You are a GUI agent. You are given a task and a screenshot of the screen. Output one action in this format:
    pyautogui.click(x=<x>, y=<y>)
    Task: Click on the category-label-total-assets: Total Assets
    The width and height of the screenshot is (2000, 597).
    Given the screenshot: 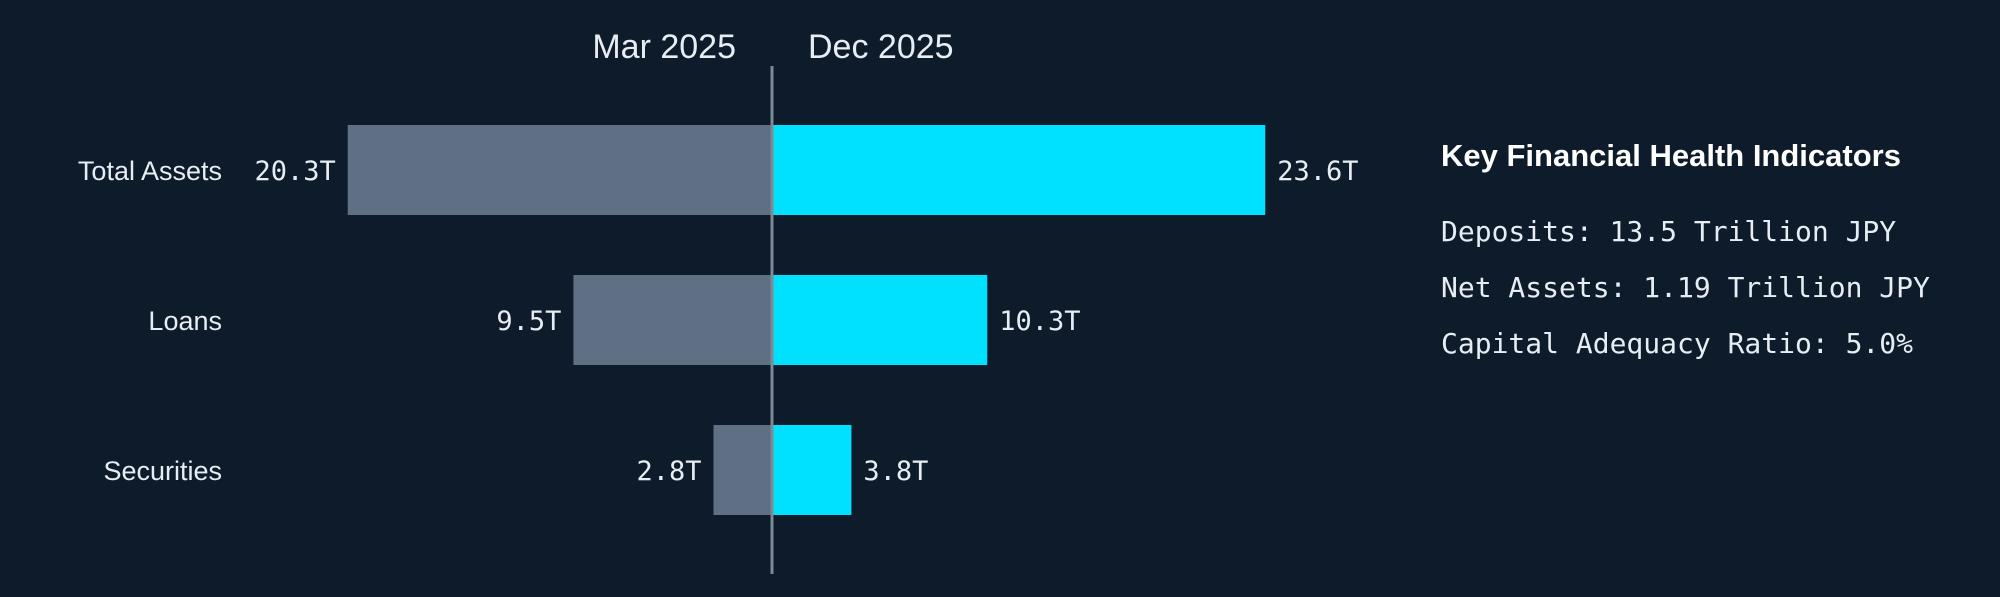 What is the action you would take?
    pyautogui.click(x=150, y=171)
    